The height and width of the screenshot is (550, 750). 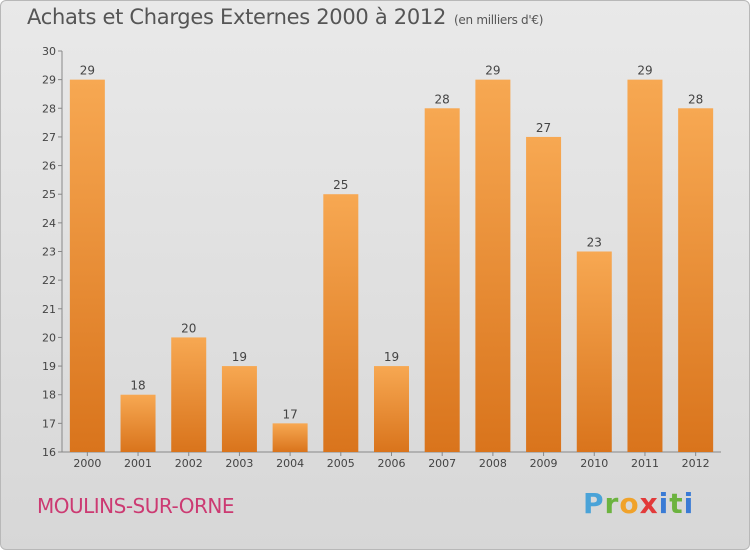 I want to click on bar-value-label: 20, so click(x=188, y=328).